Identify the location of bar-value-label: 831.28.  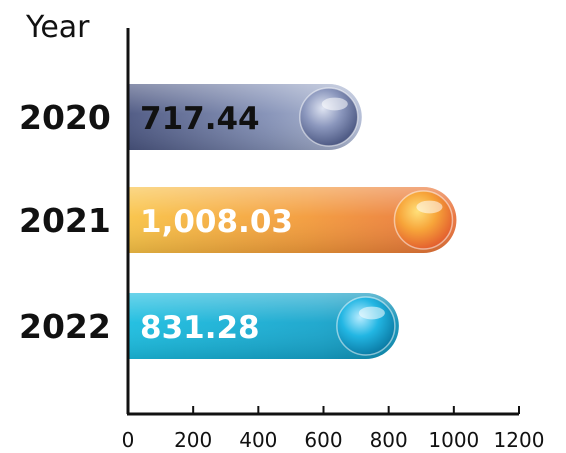
(200, 328).